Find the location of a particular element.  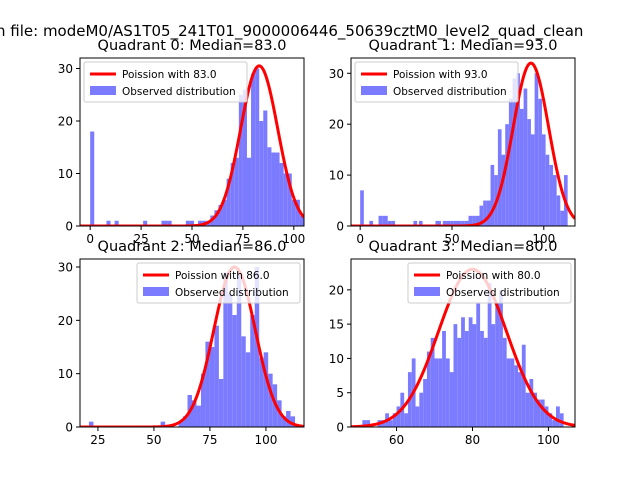

legend-line-label: Poission with 80.0 is located at coordinates (493, 276).